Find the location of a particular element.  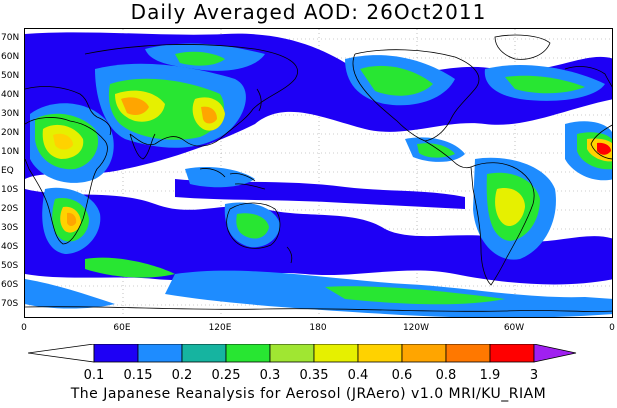

map-title: Daily Averaged AOD: 26Oct2011 is located at coordinates (308, 12).